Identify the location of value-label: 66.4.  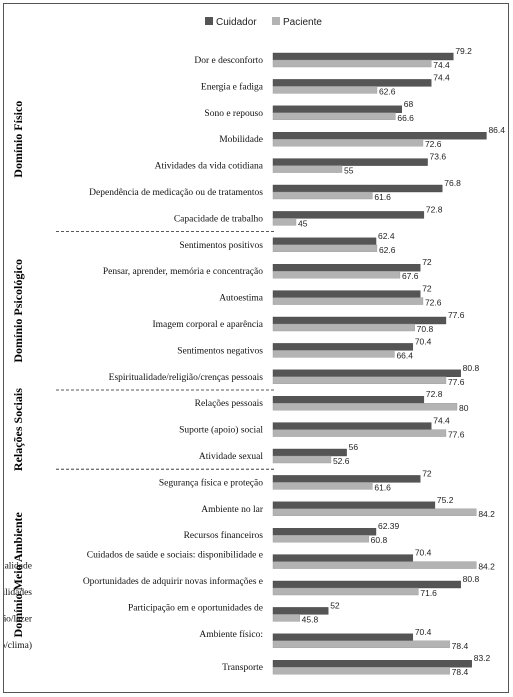
(404, 355).